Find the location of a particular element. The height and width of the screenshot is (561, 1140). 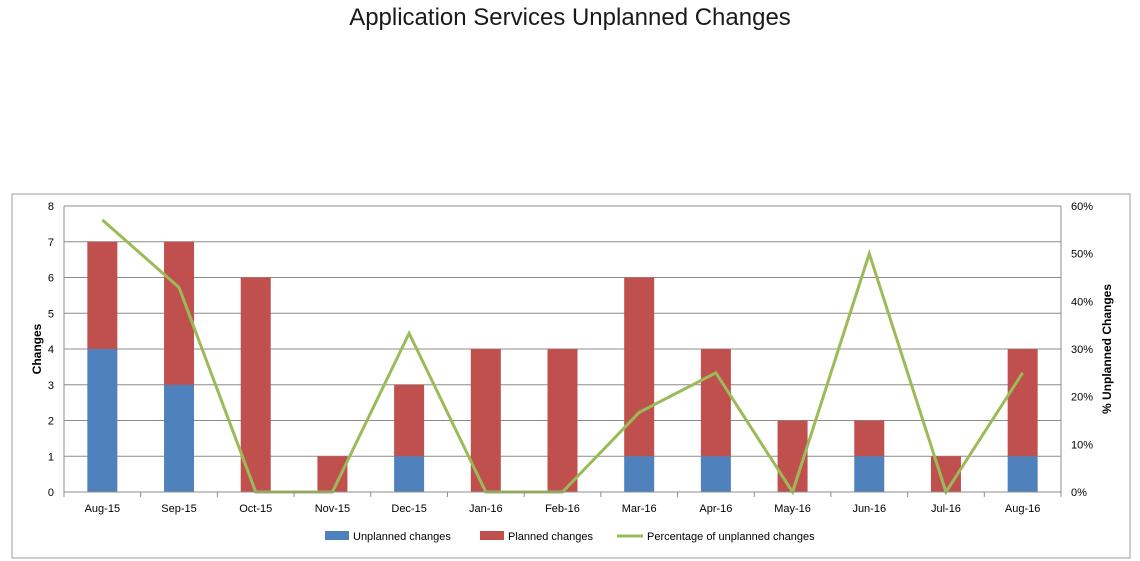

y2-tick-label: 0% is located at coordinates (1079, 493).